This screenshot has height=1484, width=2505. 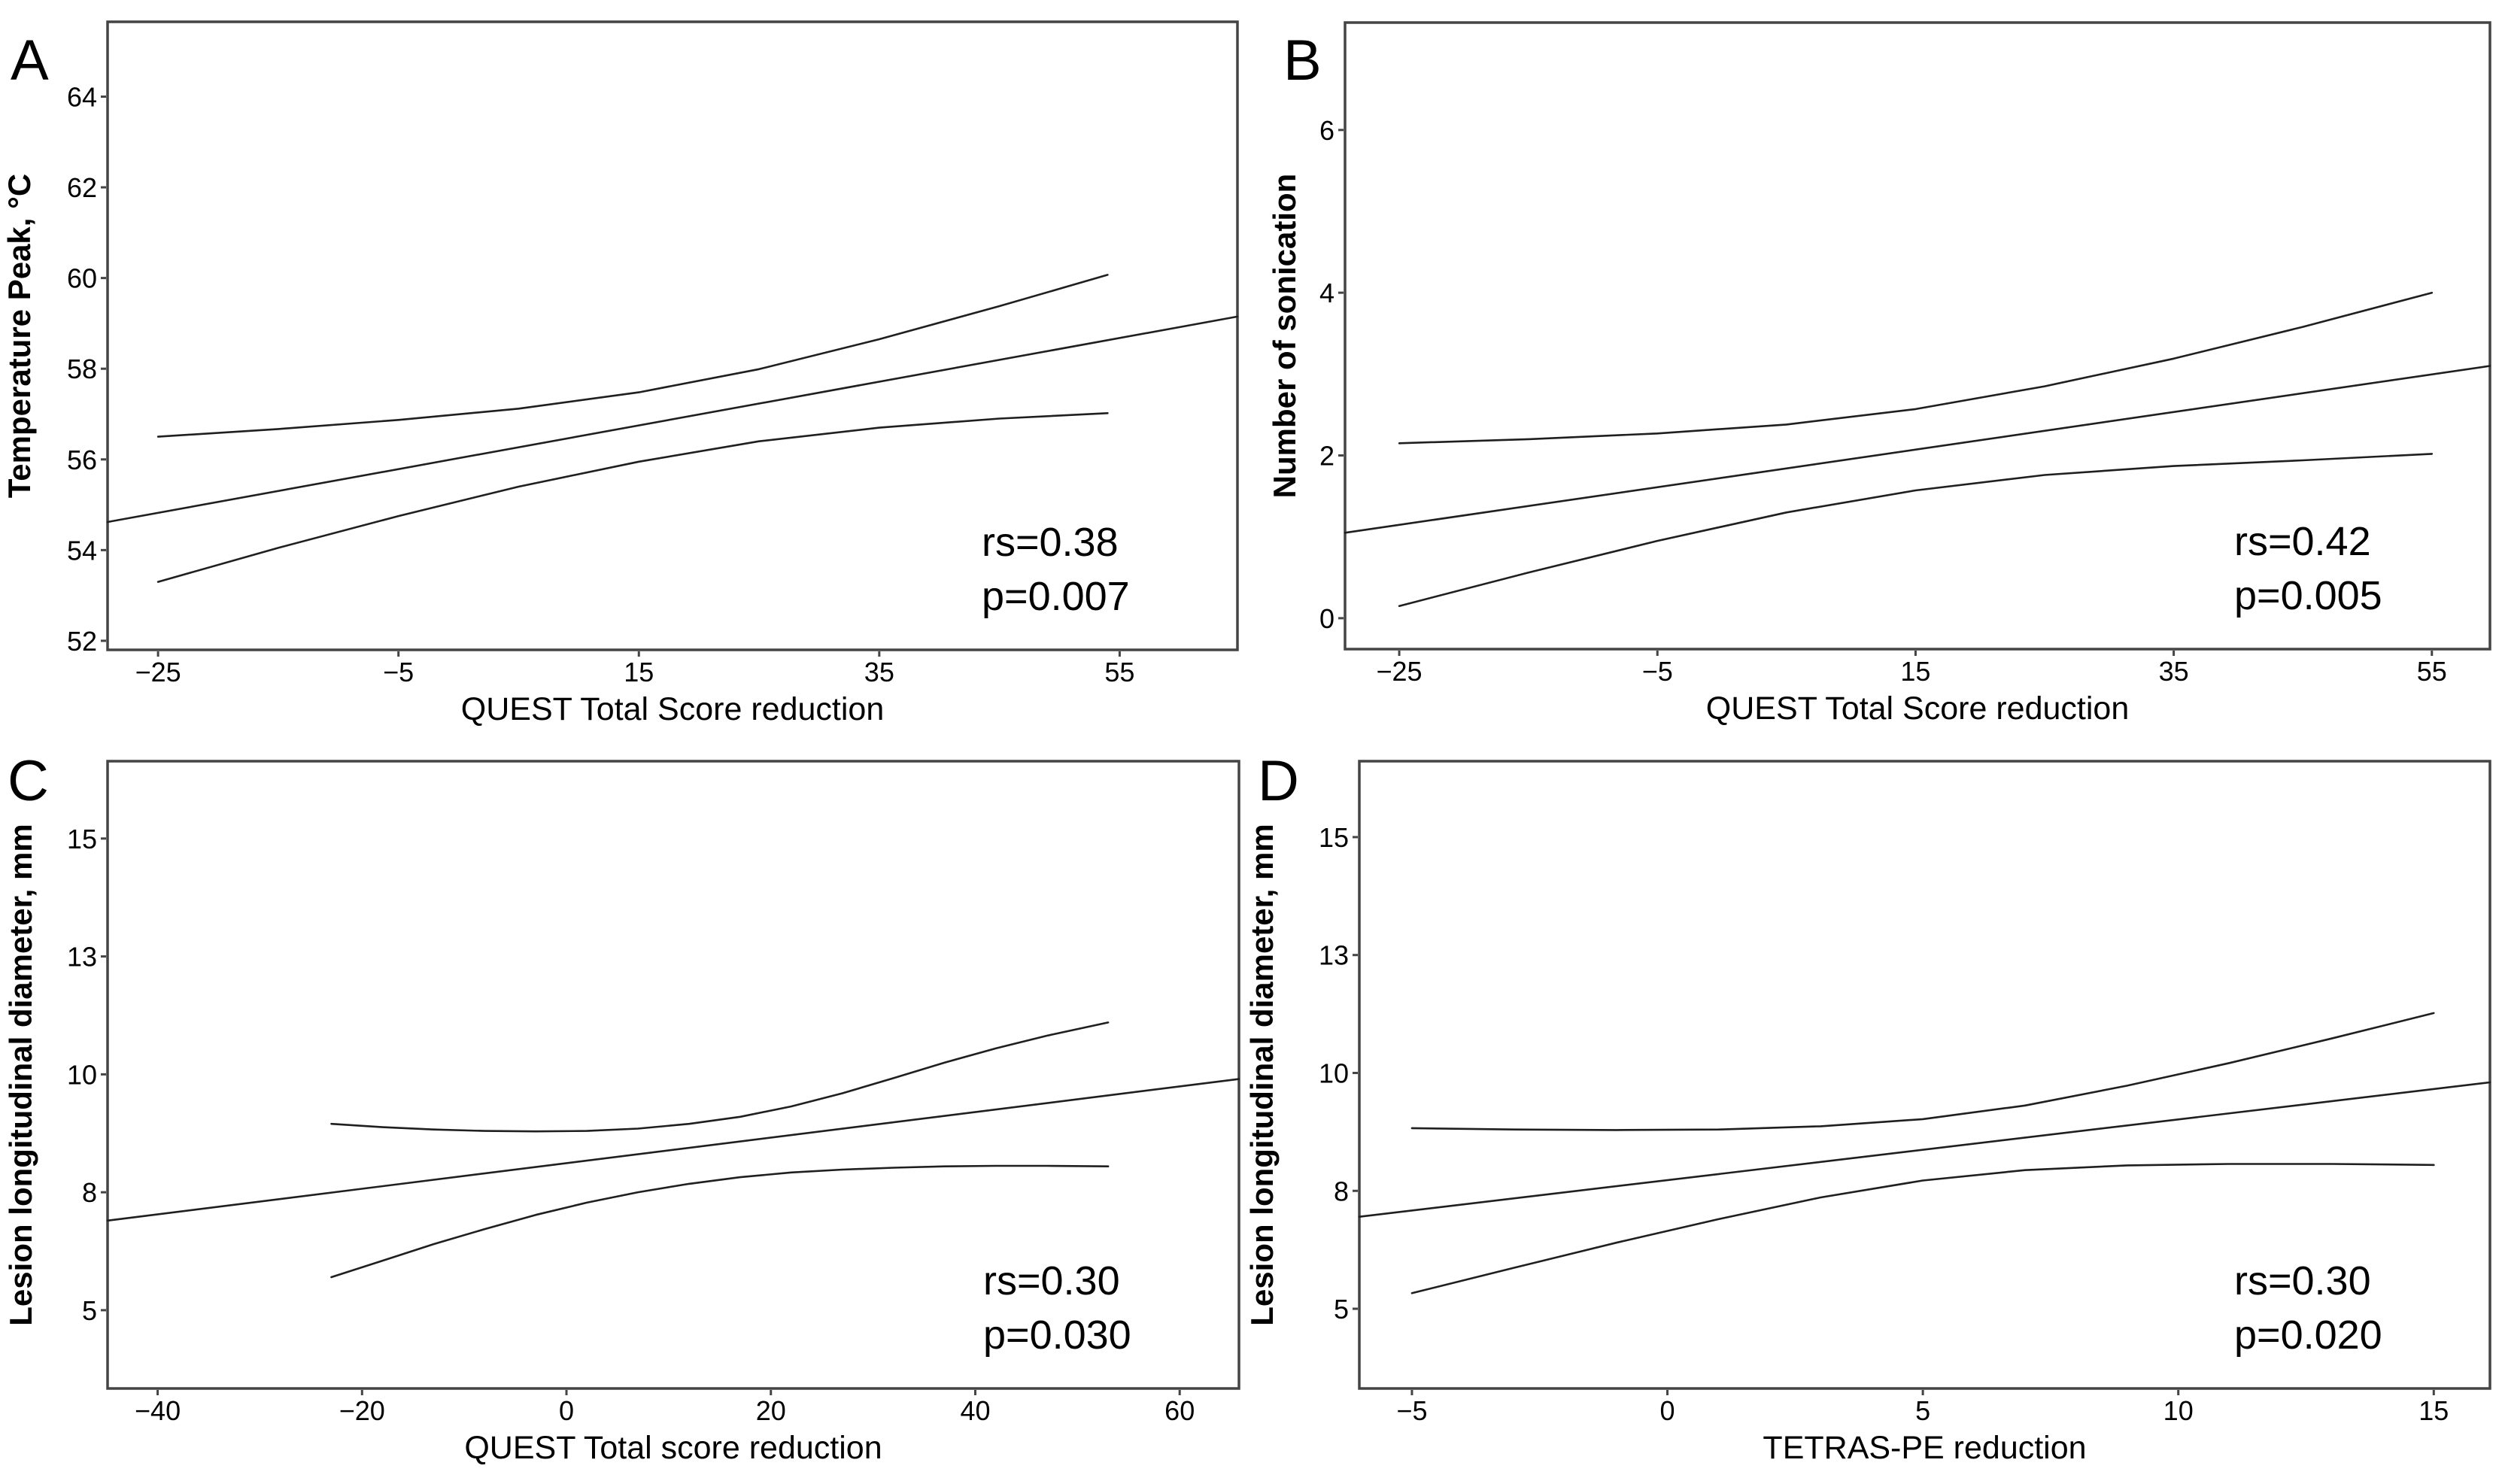 I want to click on y-tick-label: 58, so click(x=82, y=369).